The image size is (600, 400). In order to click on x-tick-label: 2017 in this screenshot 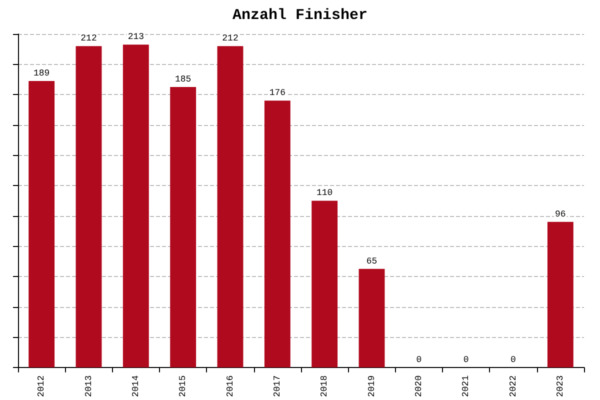, I will do `click(277, 386)`.